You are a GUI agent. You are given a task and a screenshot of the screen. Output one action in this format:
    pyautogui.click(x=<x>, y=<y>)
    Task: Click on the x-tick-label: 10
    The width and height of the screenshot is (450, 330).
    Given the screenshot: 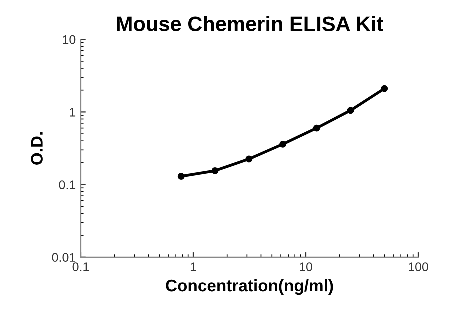 What is the action you would take?
    pyautogui.click(x=306, y=267)
    